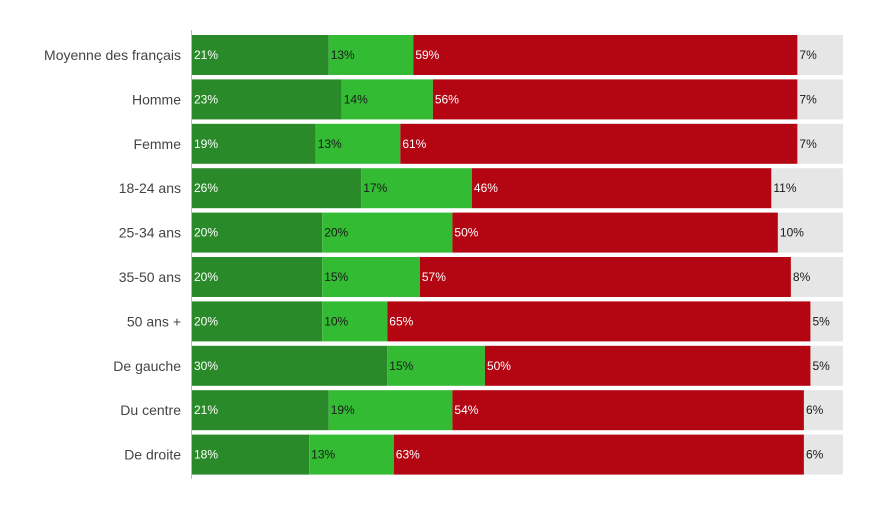  What do you see at coordinates (150, 277) in the screenshot?
I see `category-label: 35-50 ans` at bounding box center [150, 277].